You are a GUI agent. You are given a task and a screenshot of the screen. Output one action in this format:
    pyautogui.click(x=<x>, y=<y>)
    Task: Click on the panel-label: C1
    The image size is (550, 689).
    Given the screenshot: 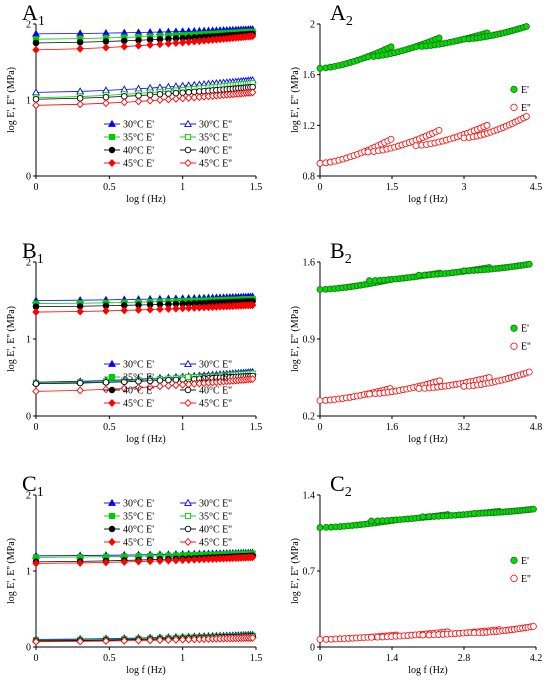 What is the action you would take?
    pyautogui.click(x=33, y=485)
    